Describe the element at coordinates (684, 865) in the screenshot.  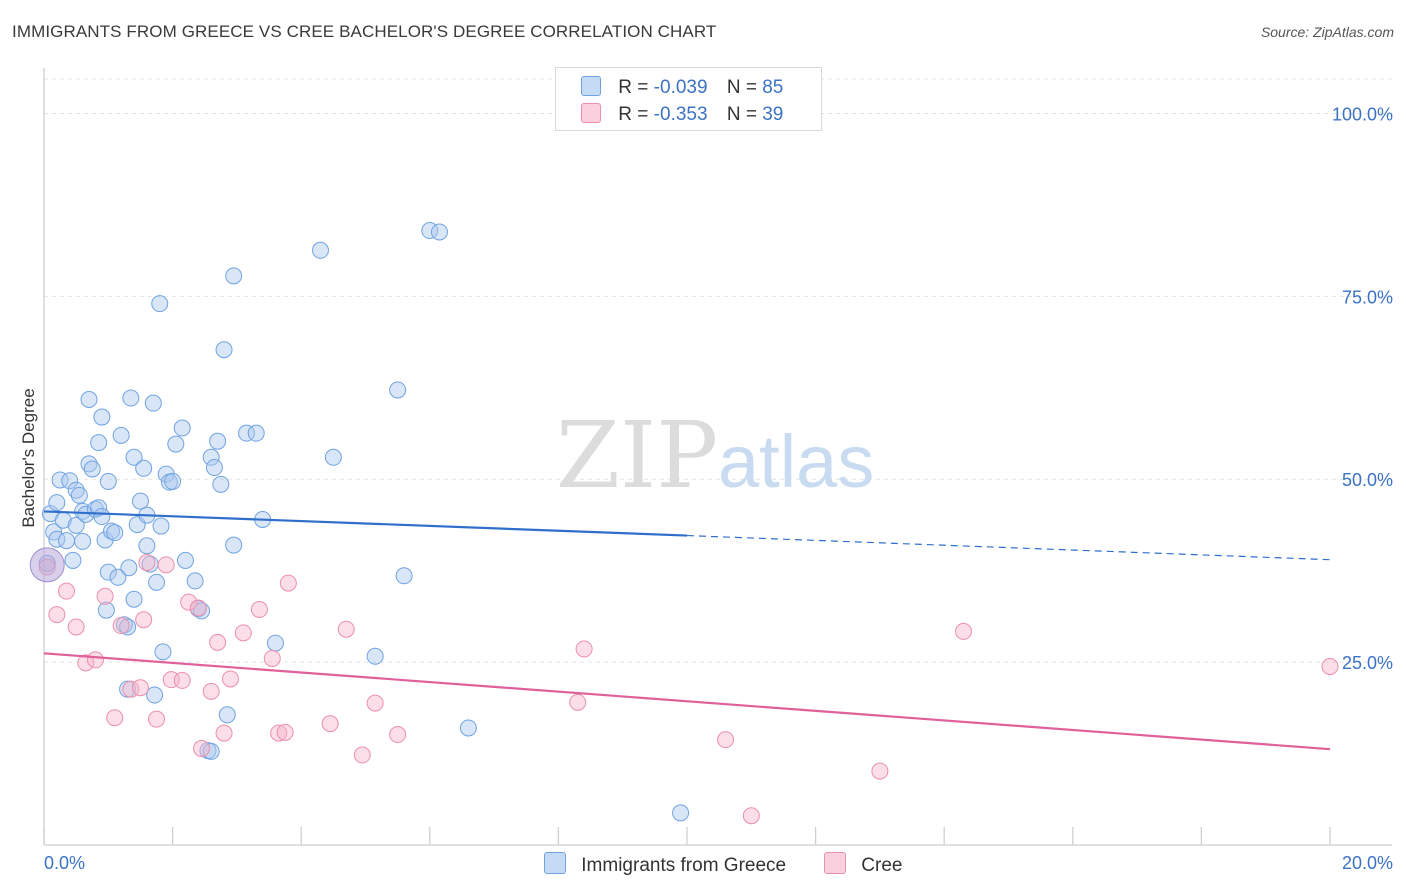
I see `bottom-legend-label: Immigrants from Greece` at that location.